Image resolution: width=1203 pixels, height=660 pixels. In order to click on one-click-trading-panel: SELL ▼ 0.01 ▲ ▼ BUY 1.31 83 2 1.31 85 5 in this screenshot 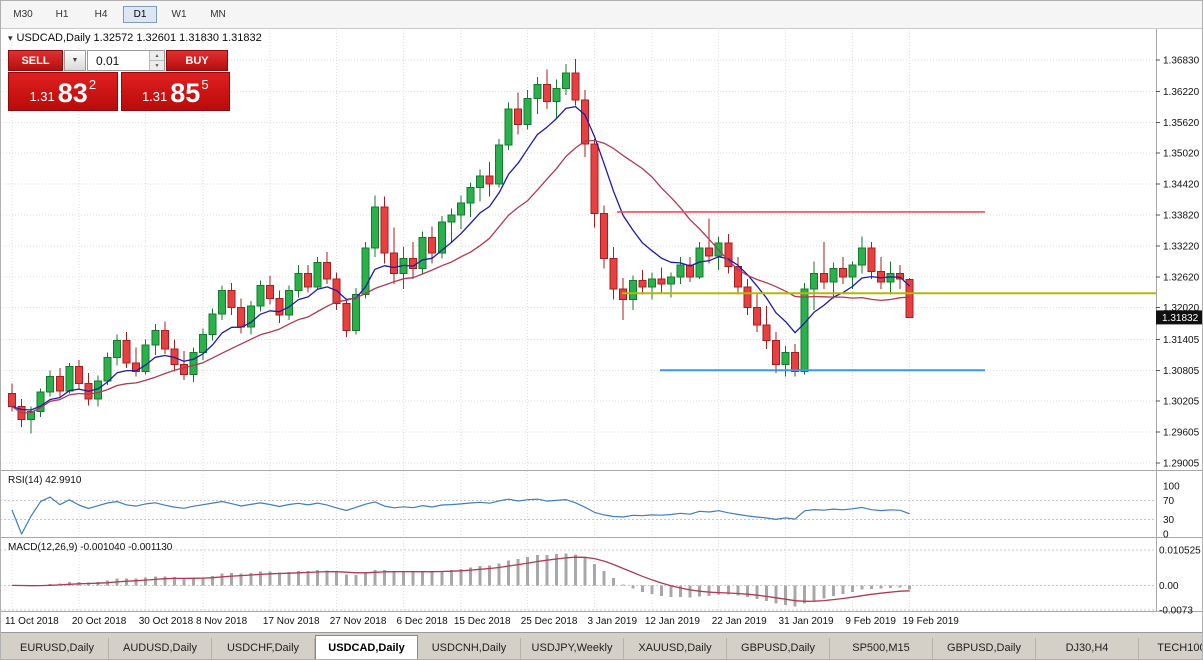, I will do `click(119, 80)`.